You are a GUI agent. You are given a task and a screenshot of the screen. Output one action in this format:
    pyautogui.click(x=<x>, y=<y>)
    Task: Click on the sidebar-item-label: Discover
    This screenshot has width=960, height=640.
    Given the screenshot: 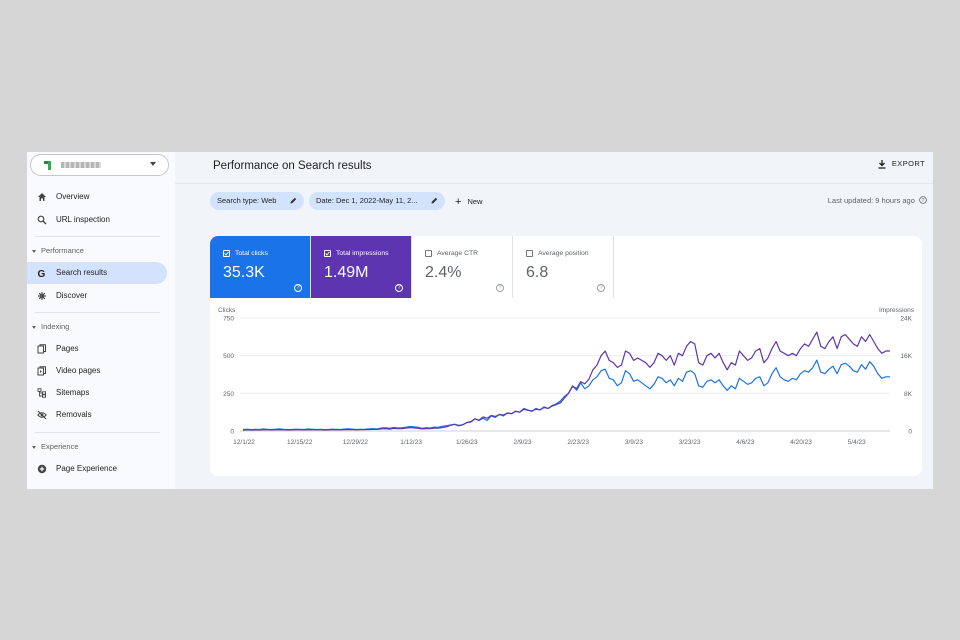 What is the action you would take?
    pyautogui.click(x=72, y=295)
    